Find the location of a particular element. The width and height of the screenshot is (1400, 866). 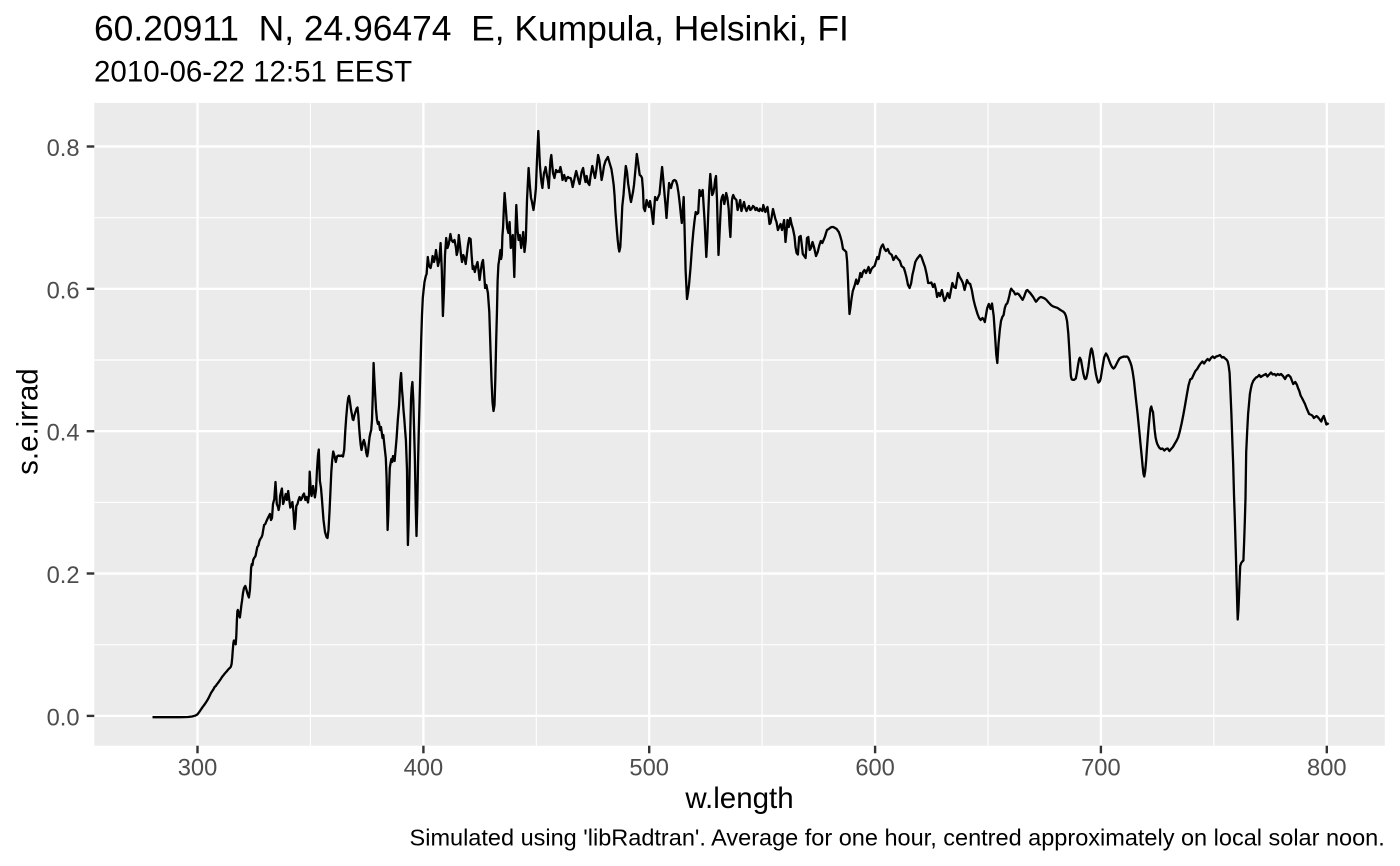

svg-text: 400 is located at coordinates (424, 769).